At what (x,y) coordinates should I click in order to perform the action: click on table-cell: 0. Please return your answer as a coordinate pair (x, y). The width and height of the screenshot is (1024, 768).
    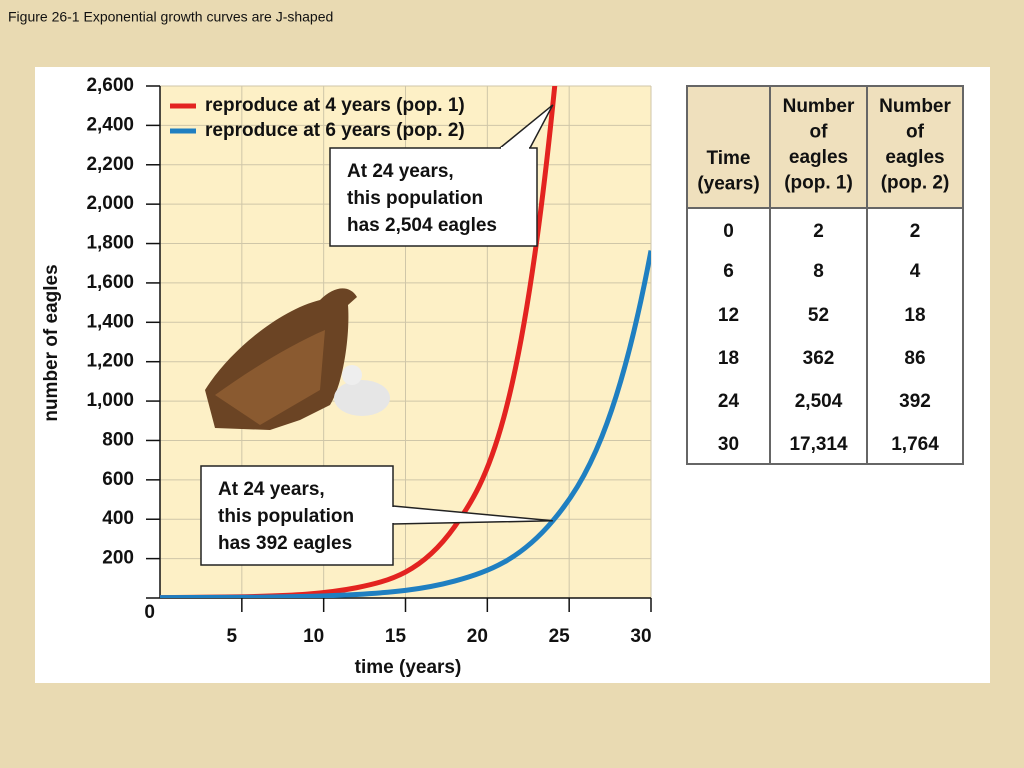
    Looking at the image, I should click on (728, 231).